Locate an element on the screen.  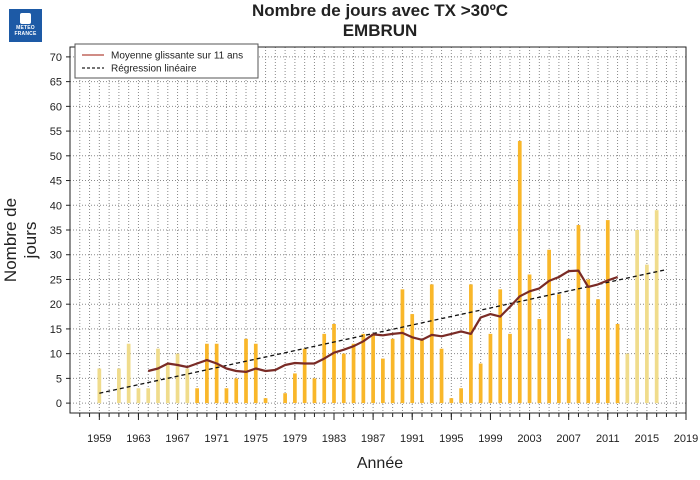
y-tick-label: 65 is located at coordinates (56, 83).